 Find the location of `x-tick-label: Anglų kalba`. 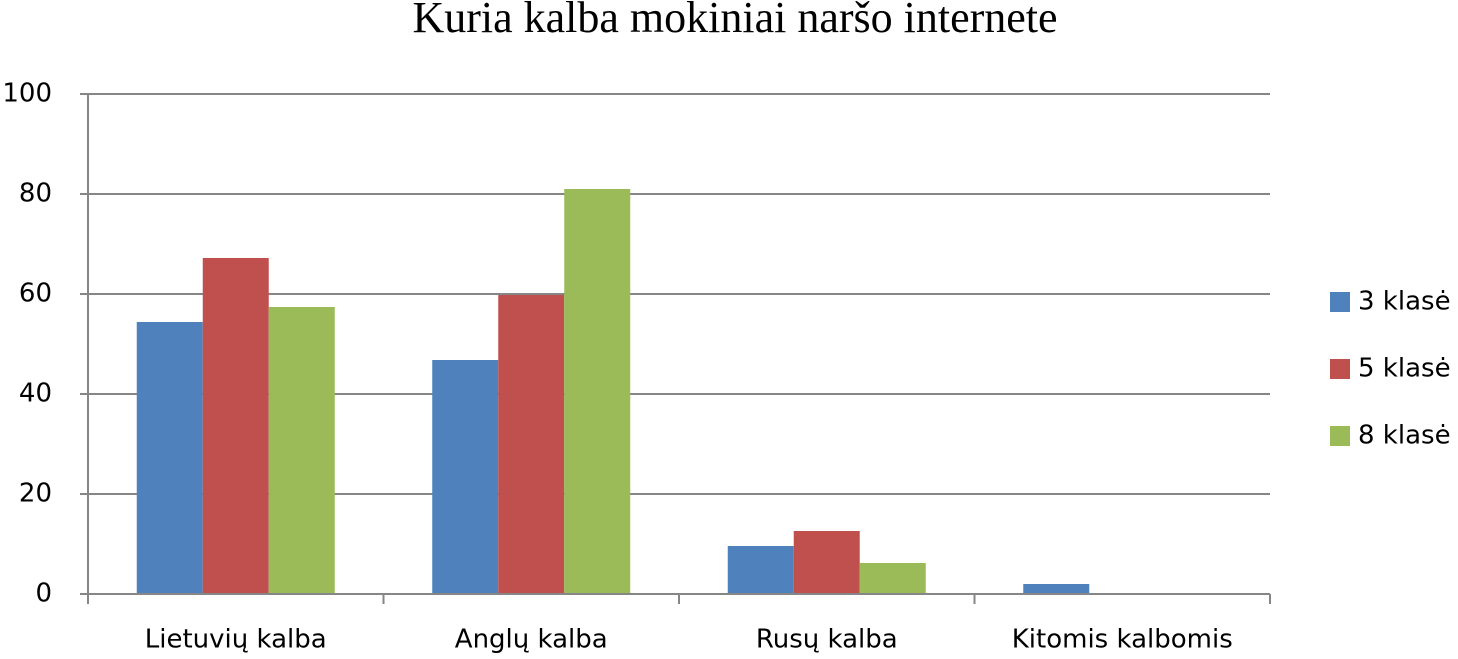

x-tick-label: Anglų kalba is located at coordinates (531, 640).